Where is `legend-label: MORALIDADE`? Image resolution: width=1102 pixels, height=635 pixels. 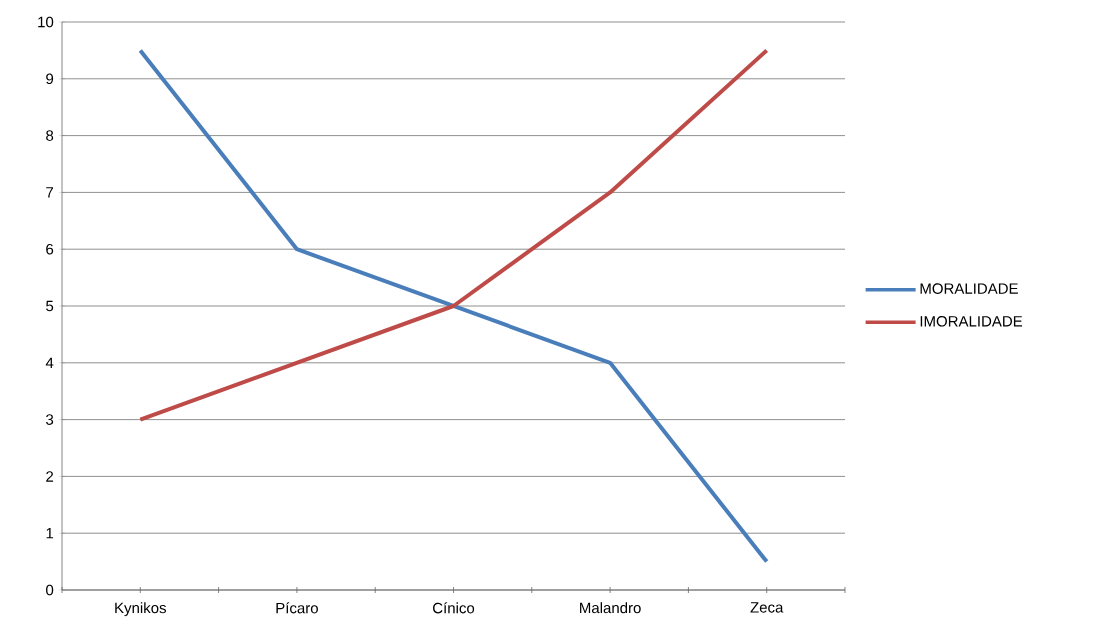
legend-label: MORALIDADE is located at coordinates (969, 288).